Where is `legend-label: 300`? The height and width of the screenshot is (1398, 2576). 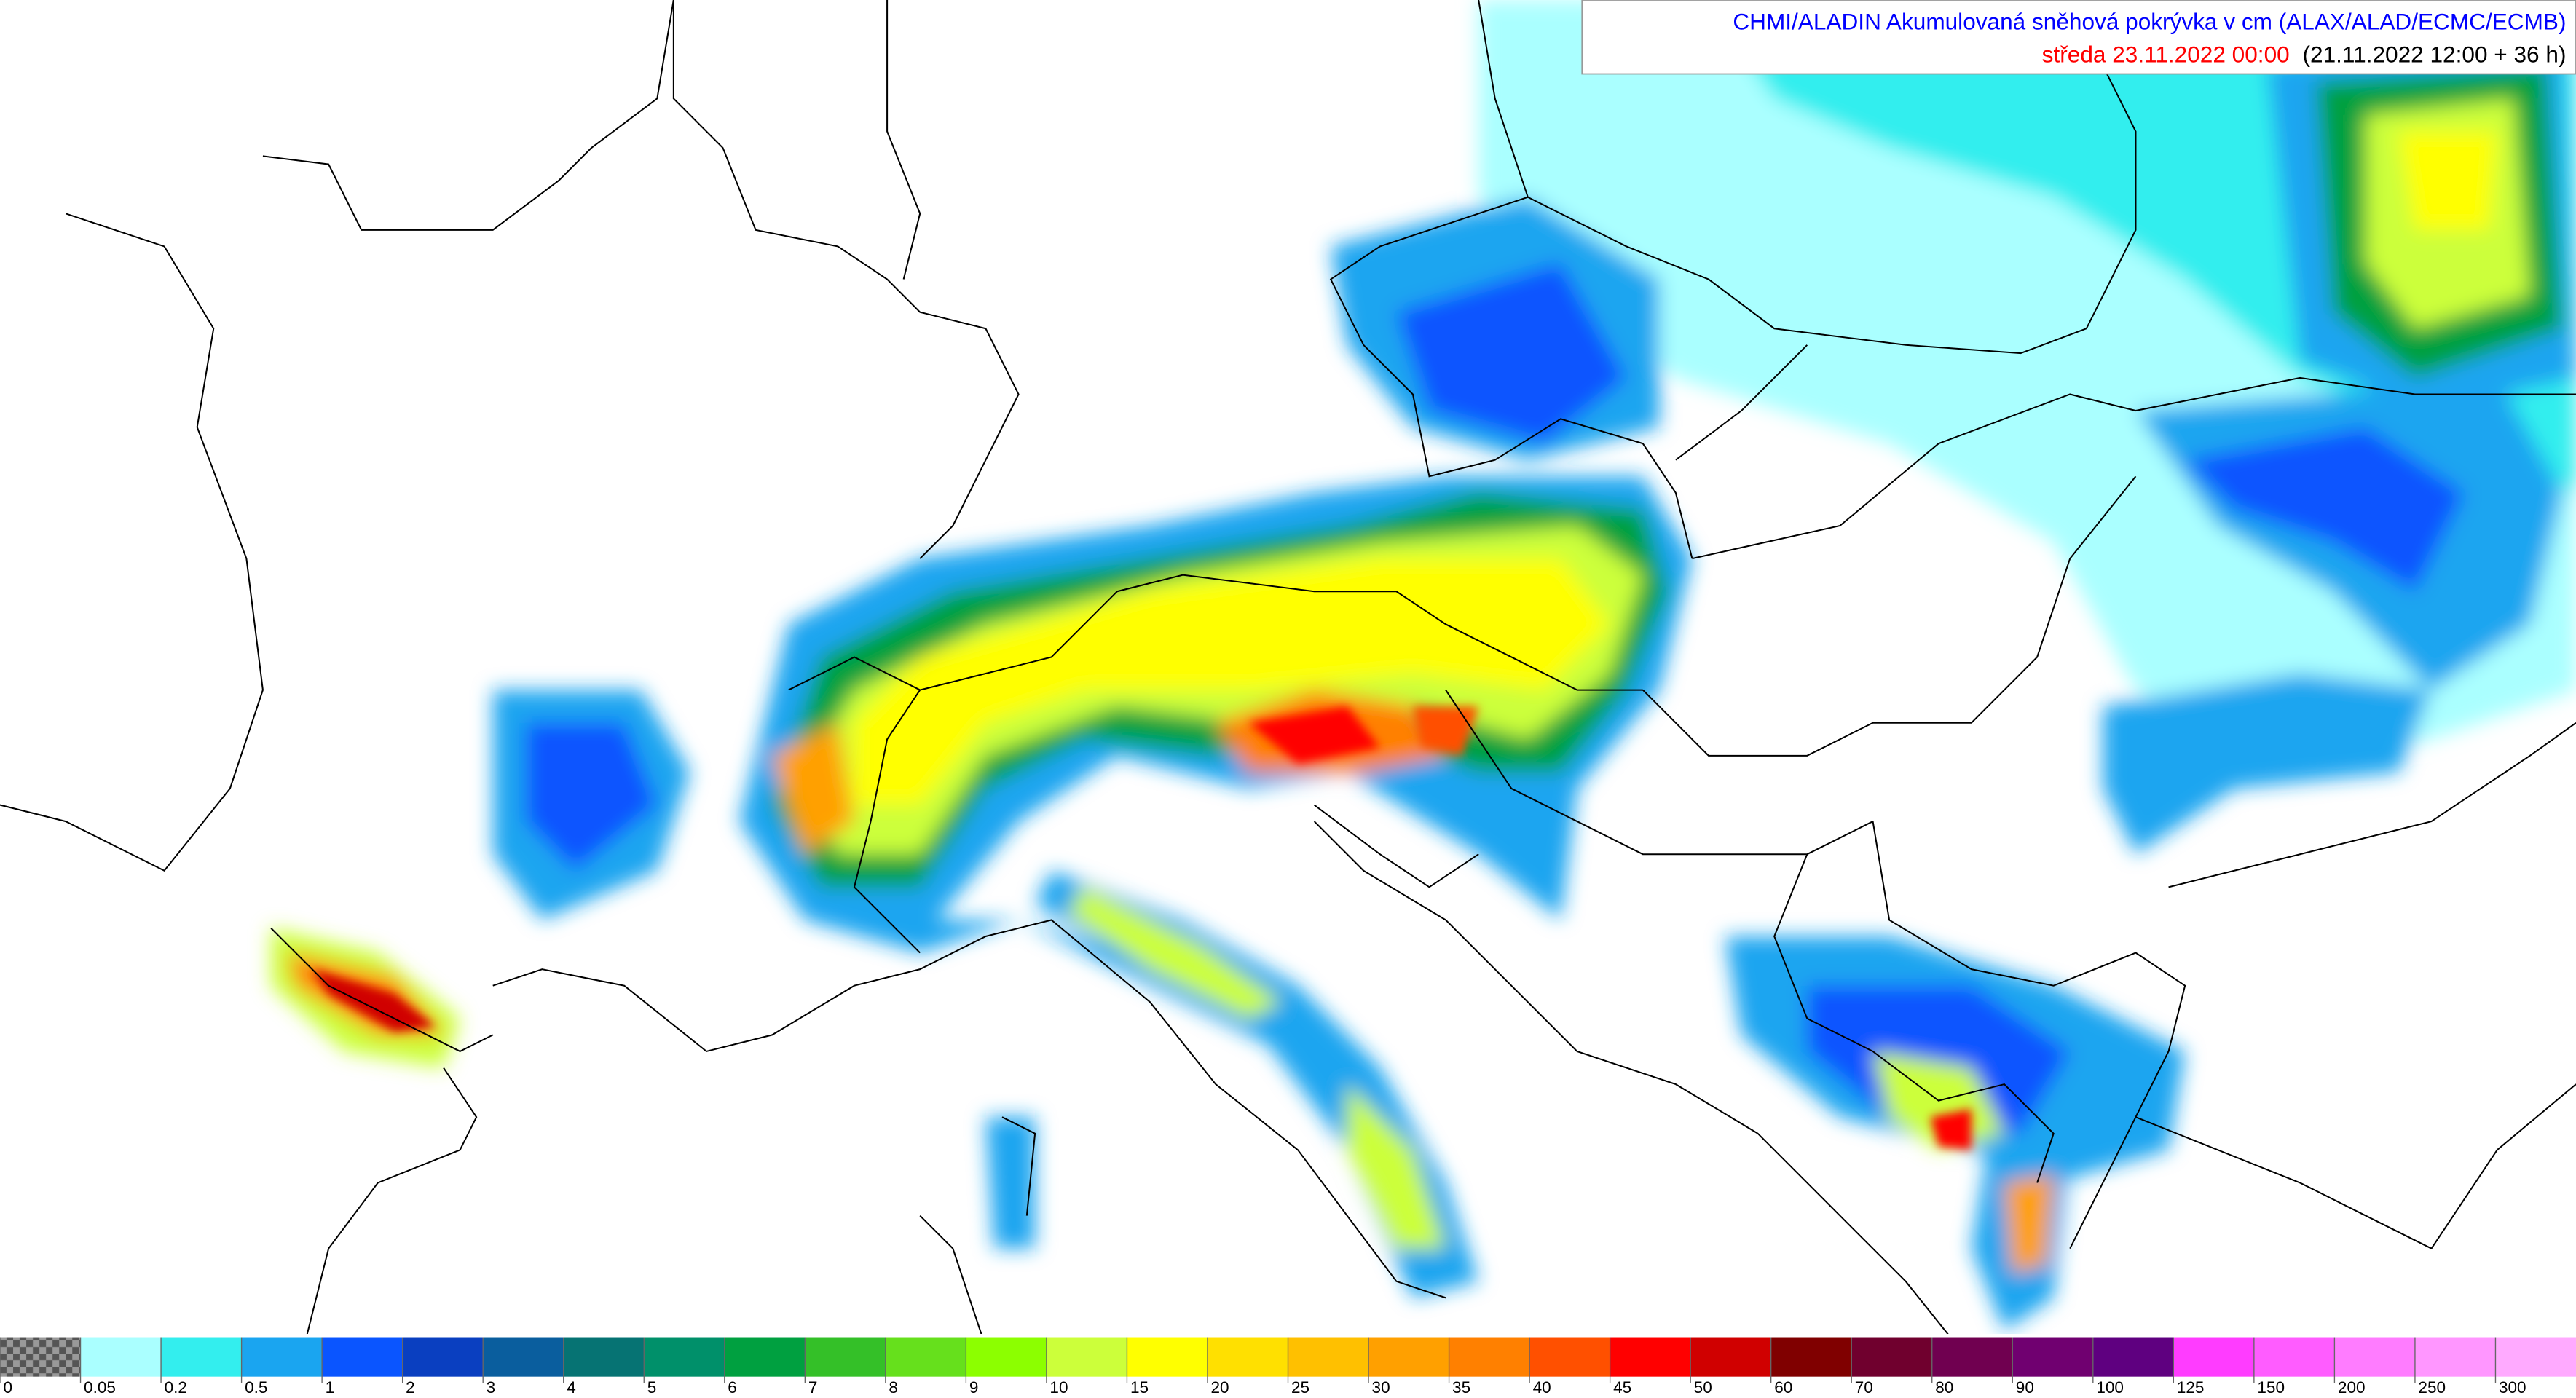 legend-label: 300 is located at coordinates (2512, 1387).